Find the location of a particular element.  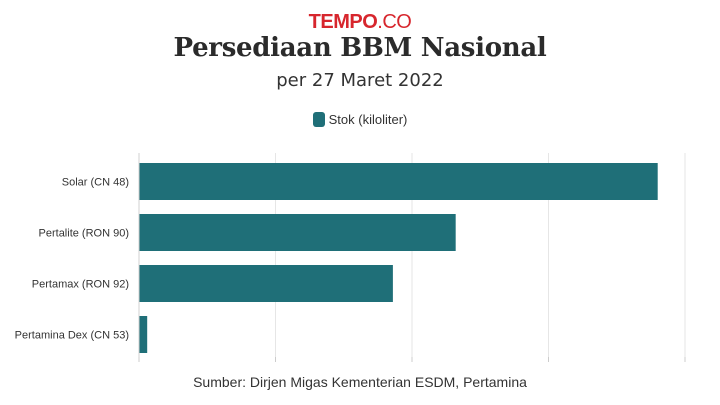

logo-tld: .CO is located at coordinates (394, 22).